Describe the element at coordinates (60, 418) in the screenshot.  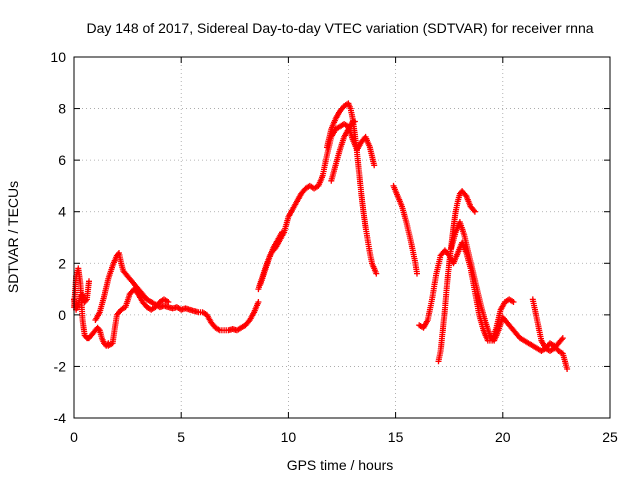
I see `y-tick-label: -4` at that location.